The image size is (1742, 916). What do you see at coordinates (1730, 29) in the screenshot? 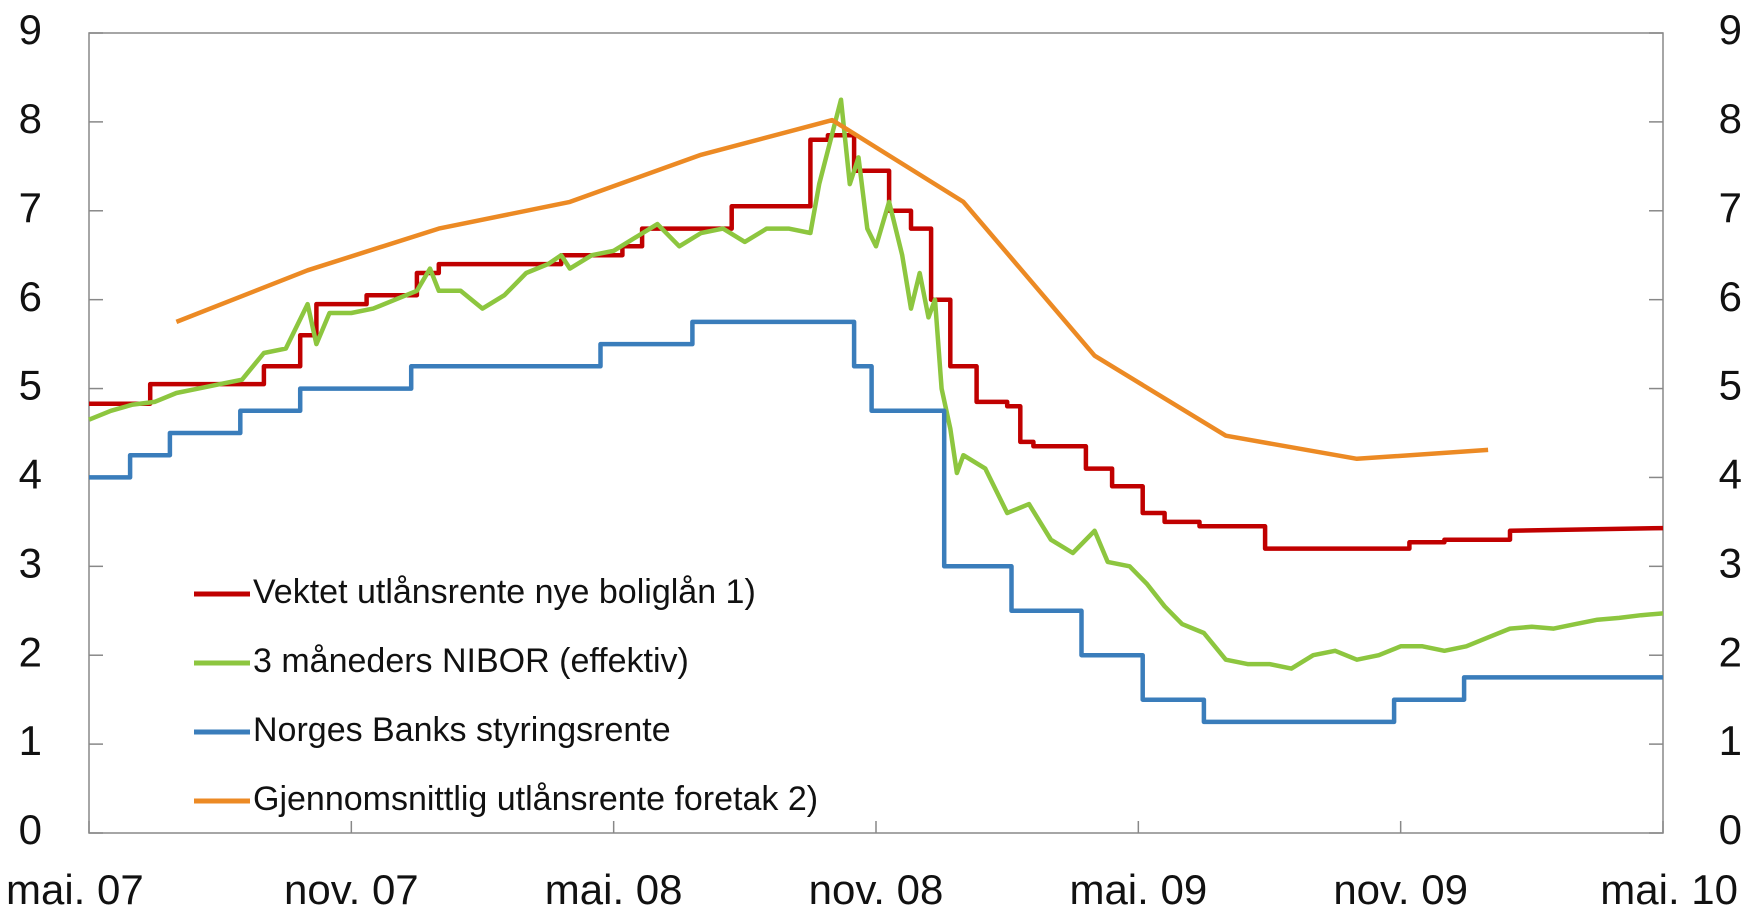
I see `y2-tick-label: 9` at bounding box center [1730, 29].